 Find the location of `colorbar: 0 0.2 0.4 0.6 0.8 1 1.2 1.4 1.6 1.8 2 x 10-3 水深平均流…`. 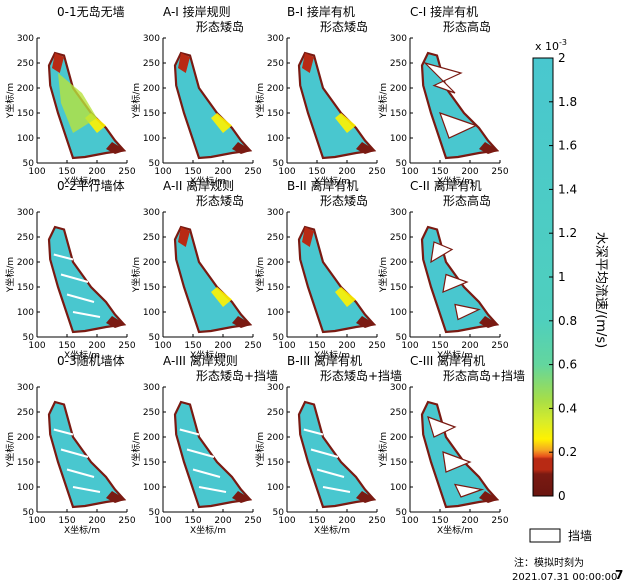

colorbar: 0 0.2 0.4 0.6 0.8 1 1.2 1.4 1.6 1.8 2 x 10-3 水深平均流… is located at coordinates (570, 270).